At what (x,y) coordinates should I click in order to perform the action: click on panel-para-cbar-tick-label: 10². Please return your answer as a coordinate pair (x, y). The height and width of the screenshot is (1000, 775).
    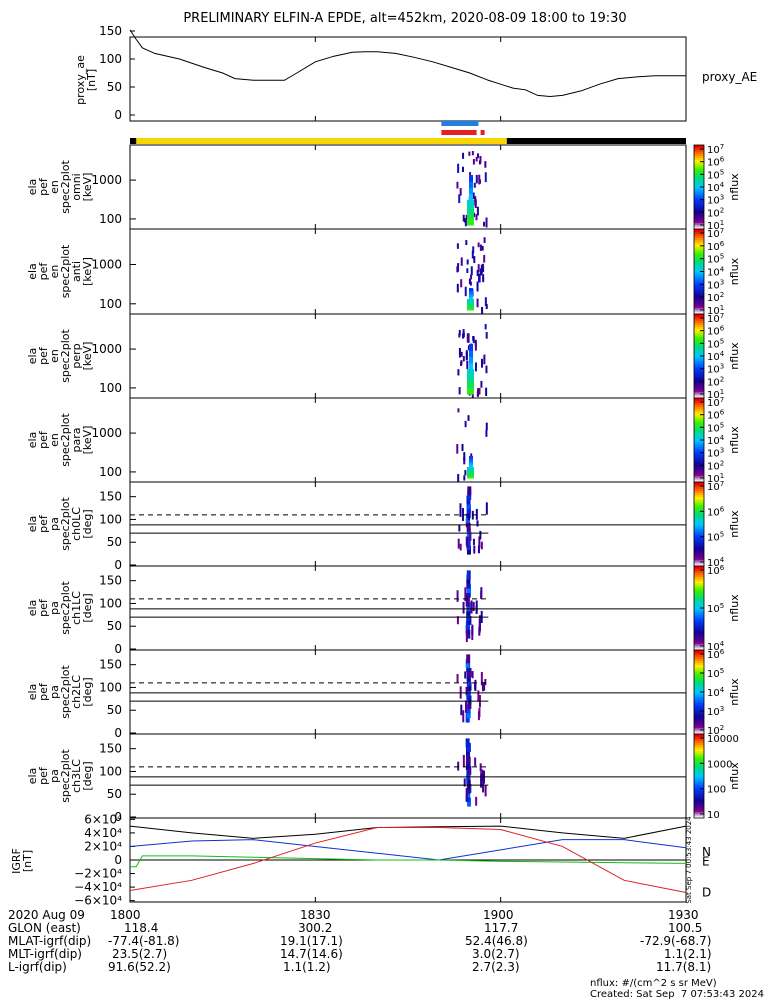
    Looking at the image, I should click on (715, 465).